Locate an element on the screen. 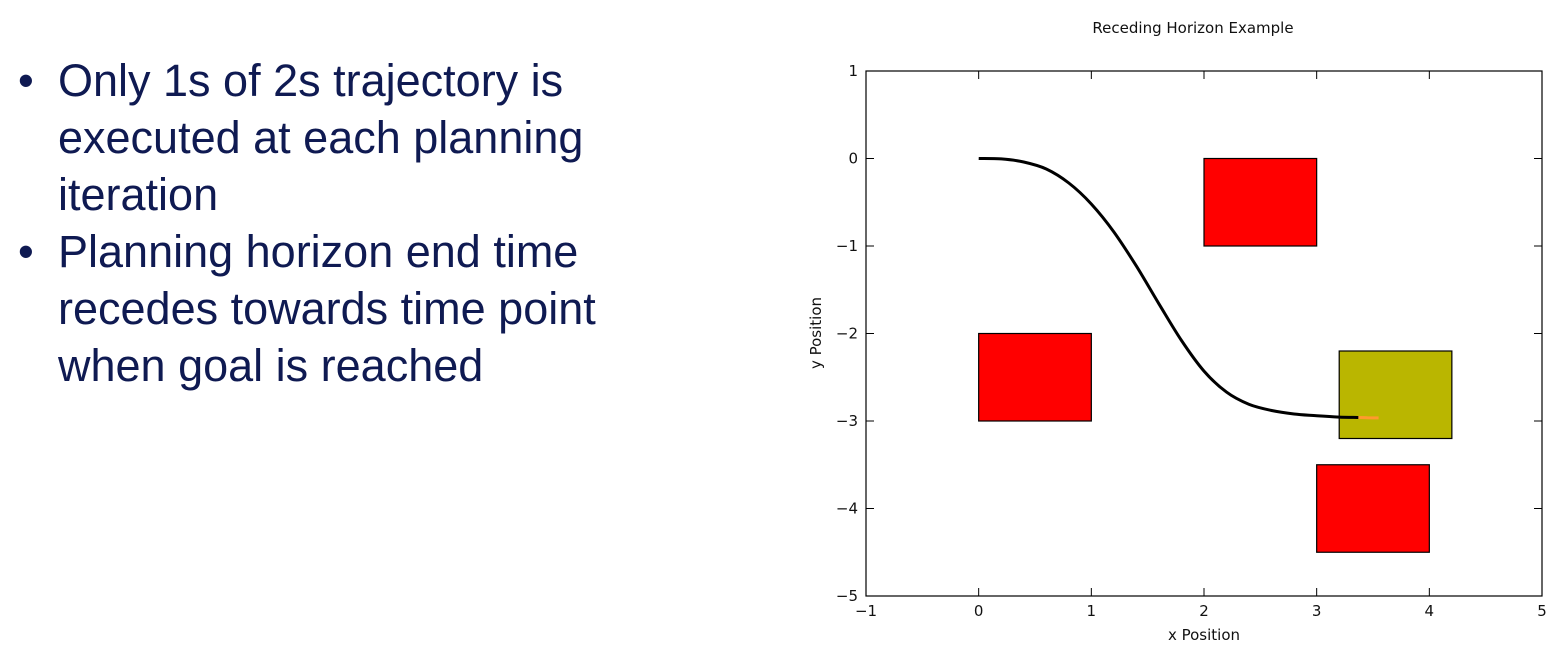  y-tick-label: −2 is located at coordinates (847, 334).